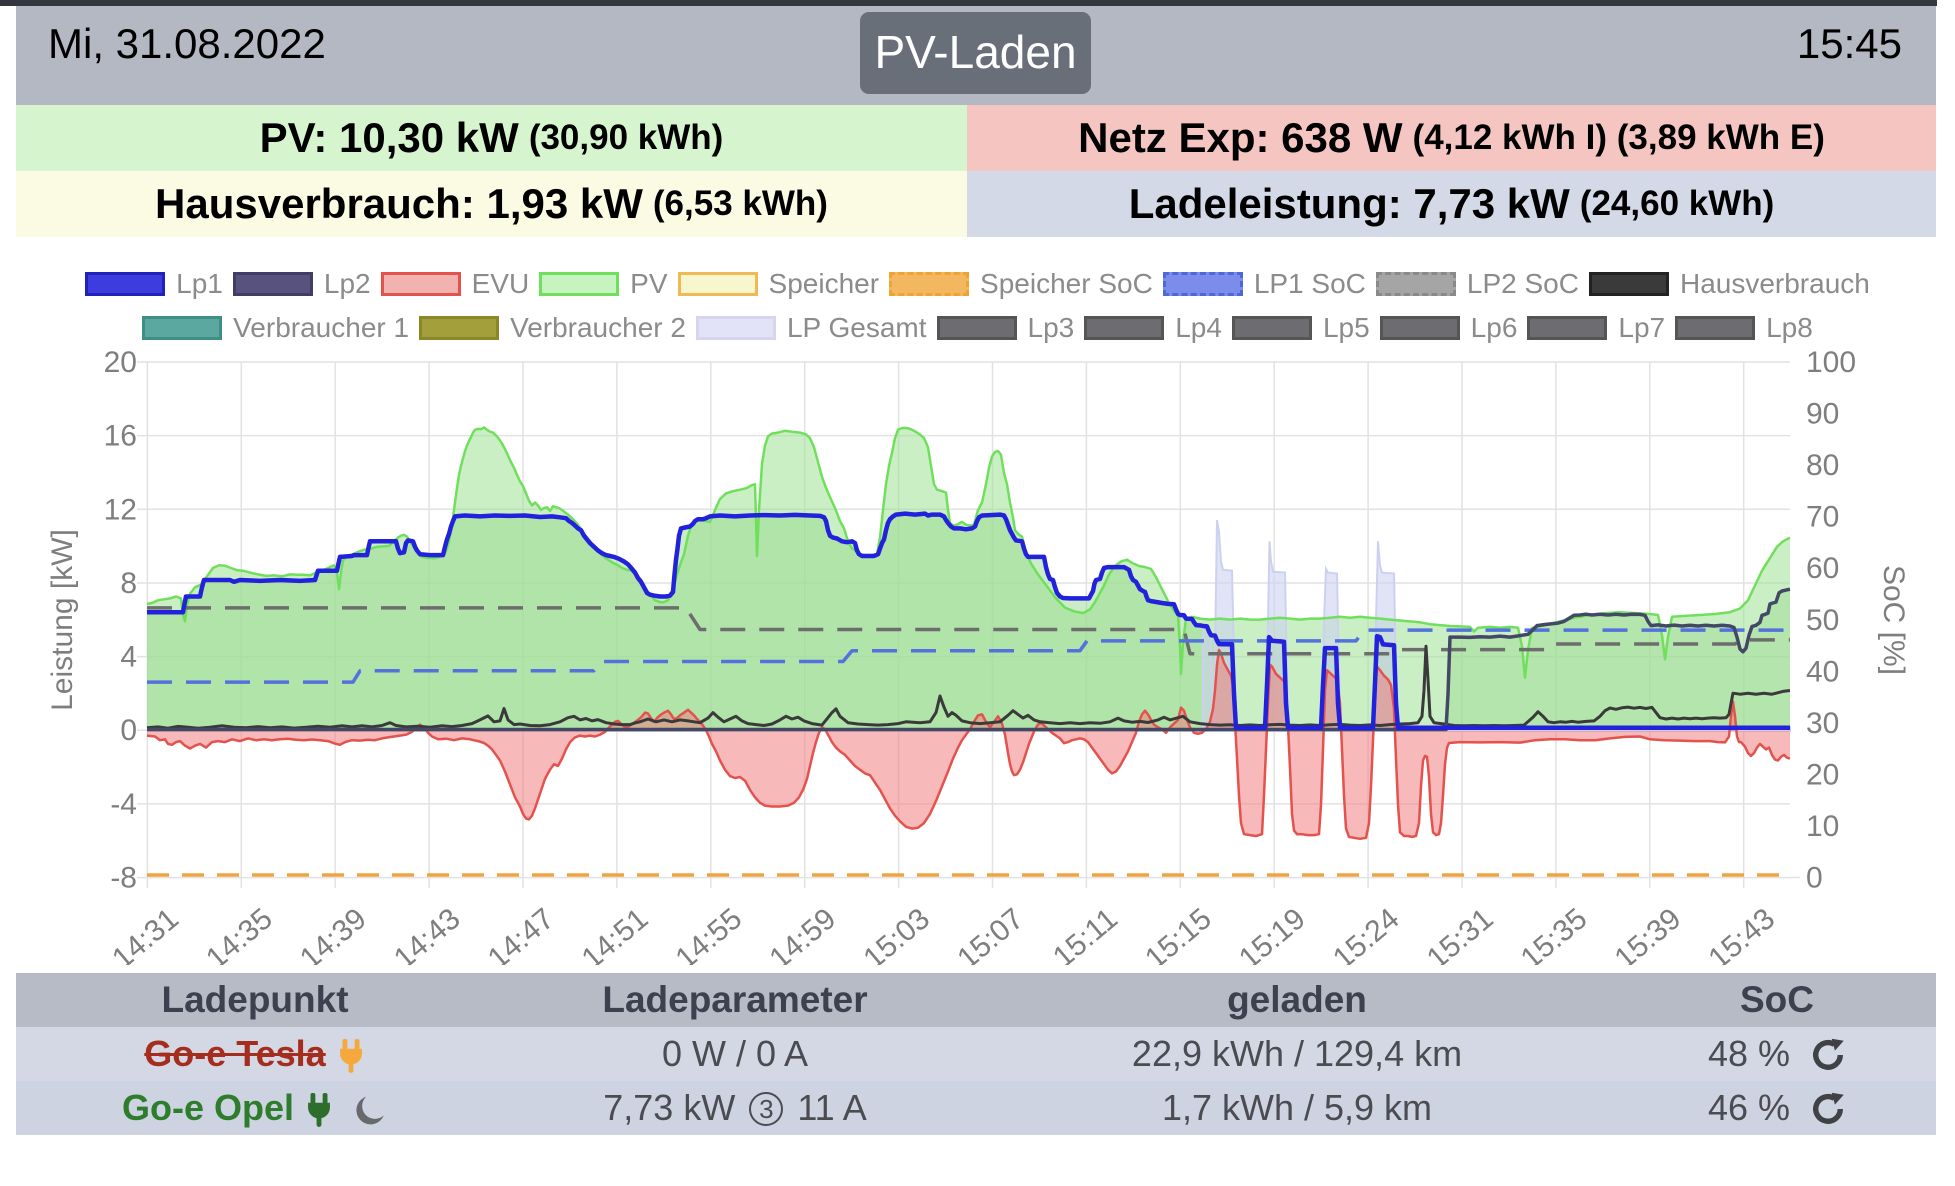 This screenshot has height=1186, width=1955. Describe the element at coordinates (128, 583) in the screenshot. I see `svg-text: 8` at that location.